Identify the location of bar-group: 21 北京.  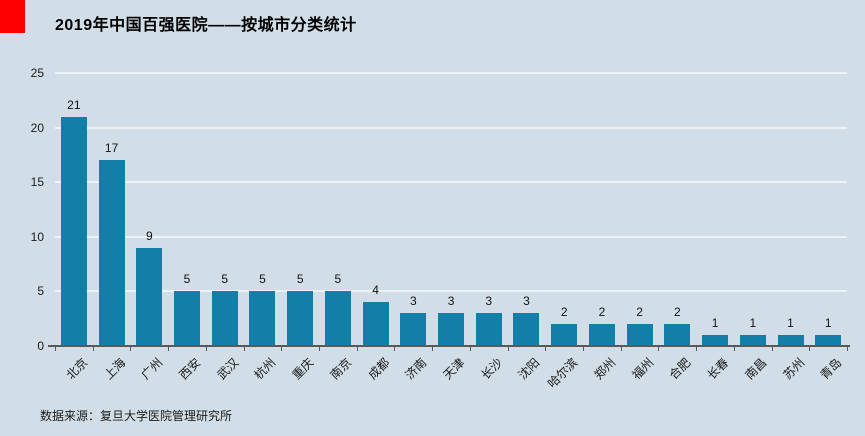
(74, 227).